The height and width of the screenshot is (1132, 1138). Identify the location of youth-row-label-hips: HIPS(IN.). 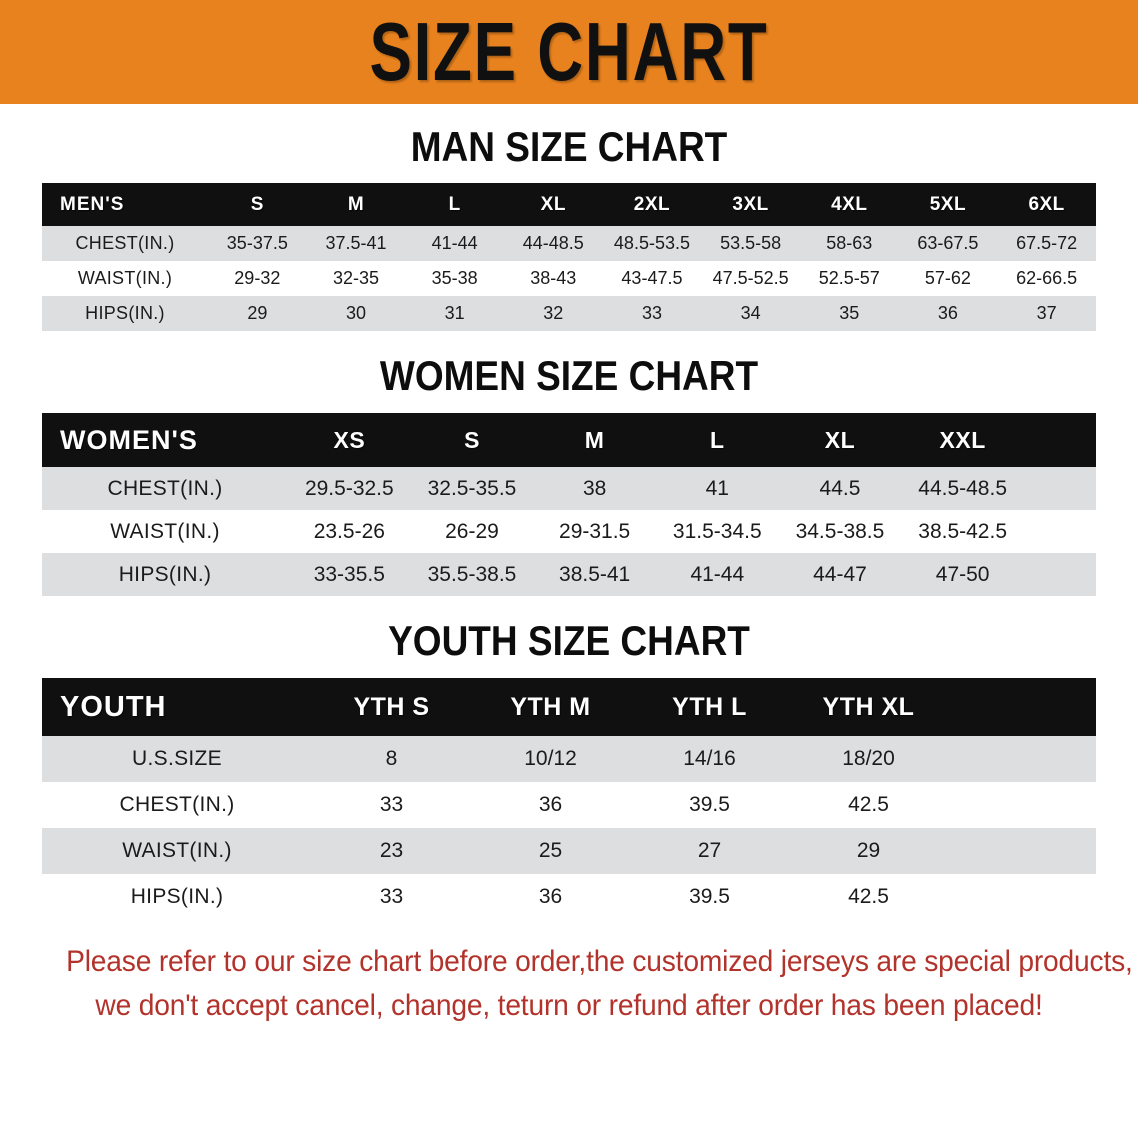
(177, 896).